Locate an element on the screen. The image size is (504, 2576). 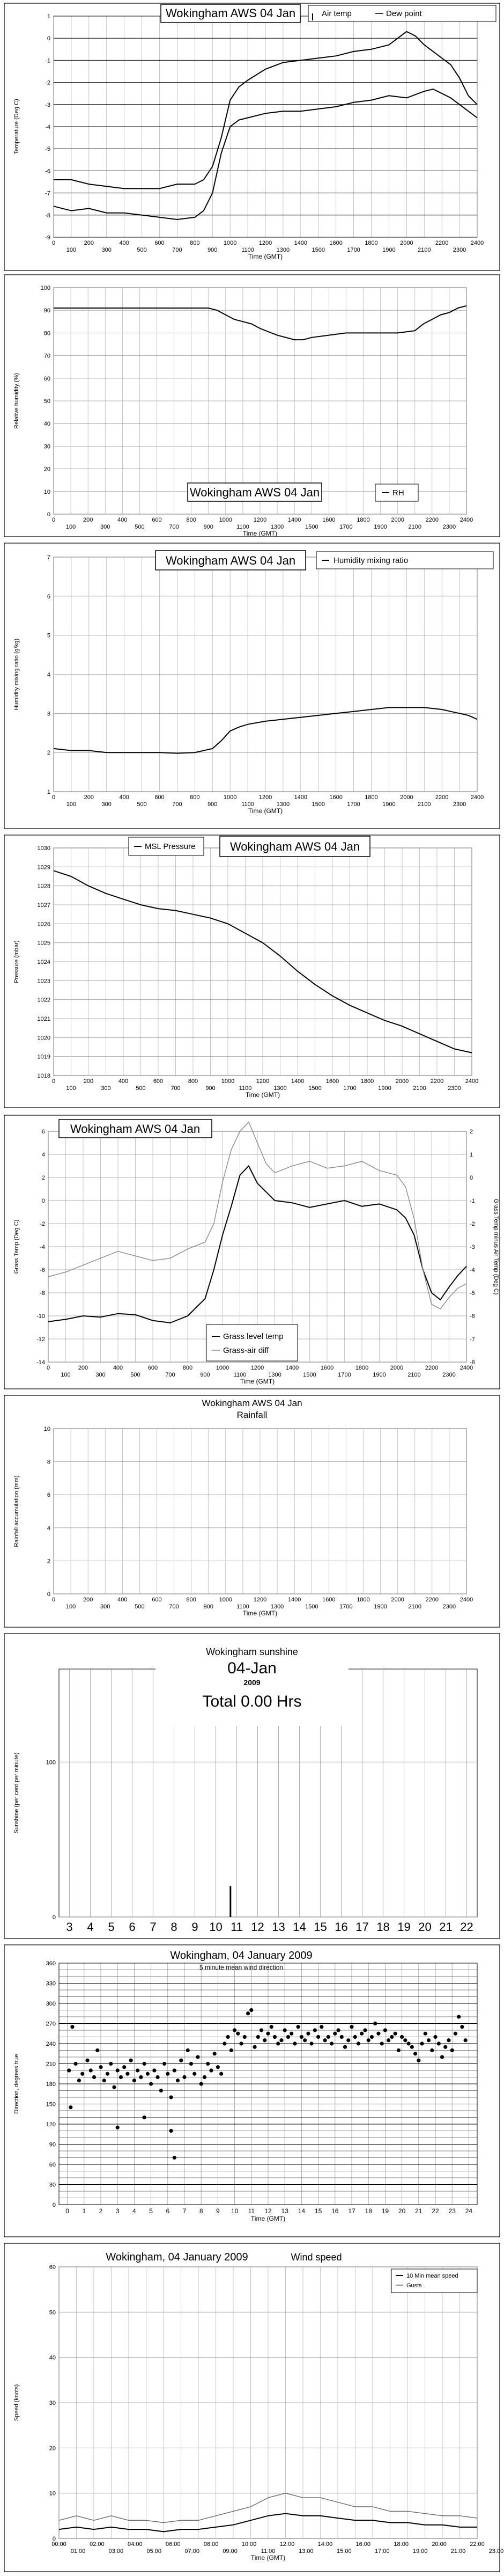
y-tick-label: 100 is located at coordinates (45, 288).